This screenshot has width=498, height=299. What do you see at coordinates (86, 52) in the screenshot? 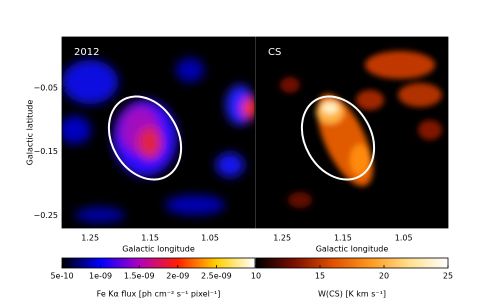
I see `panel-label: 2012` at bounding box center [86, 52].